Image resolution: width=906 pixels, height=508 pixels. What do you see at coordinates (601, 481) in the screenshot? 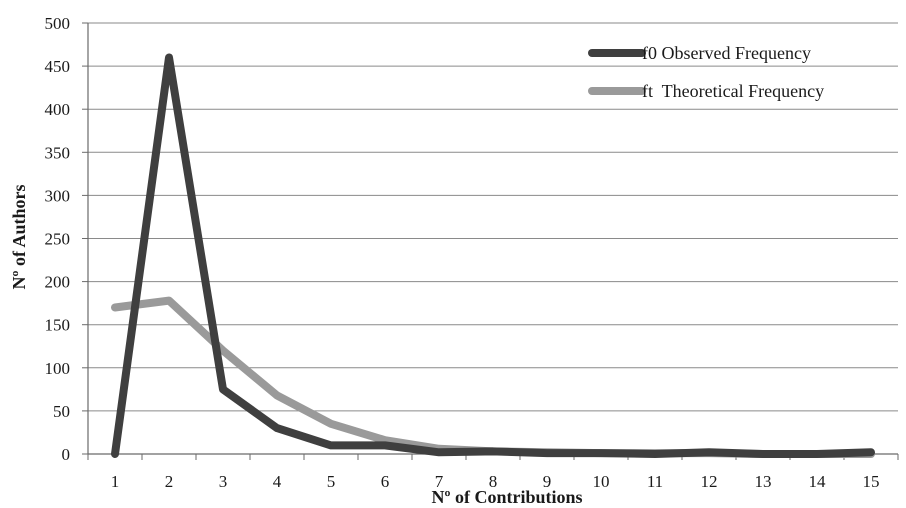
I see `x-tick-label: 10` at bounding box center [601, 481].